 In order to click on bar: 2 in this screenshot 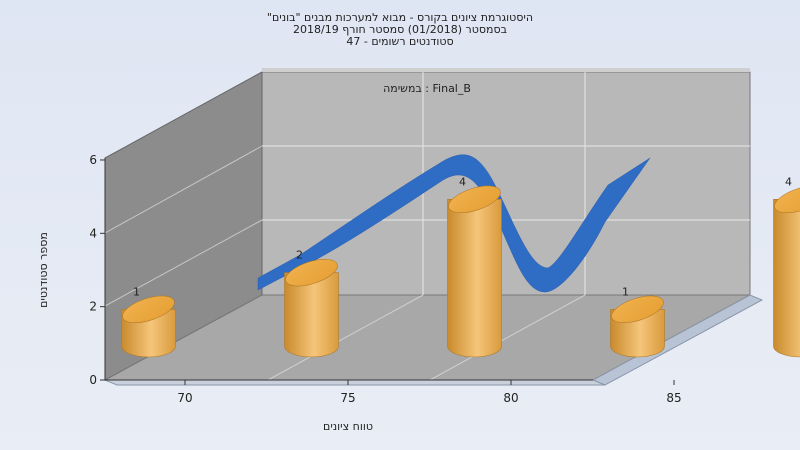, I will do `click(311, 303)`.